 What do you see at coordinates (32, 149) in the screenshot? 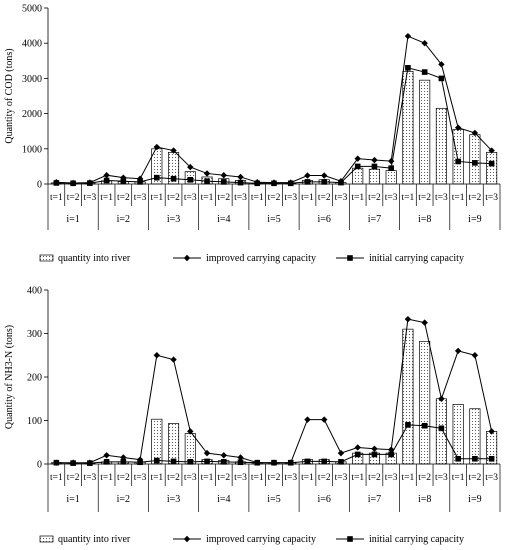
I see `y-tick-label: 1000` at bounding box center [32, 149].